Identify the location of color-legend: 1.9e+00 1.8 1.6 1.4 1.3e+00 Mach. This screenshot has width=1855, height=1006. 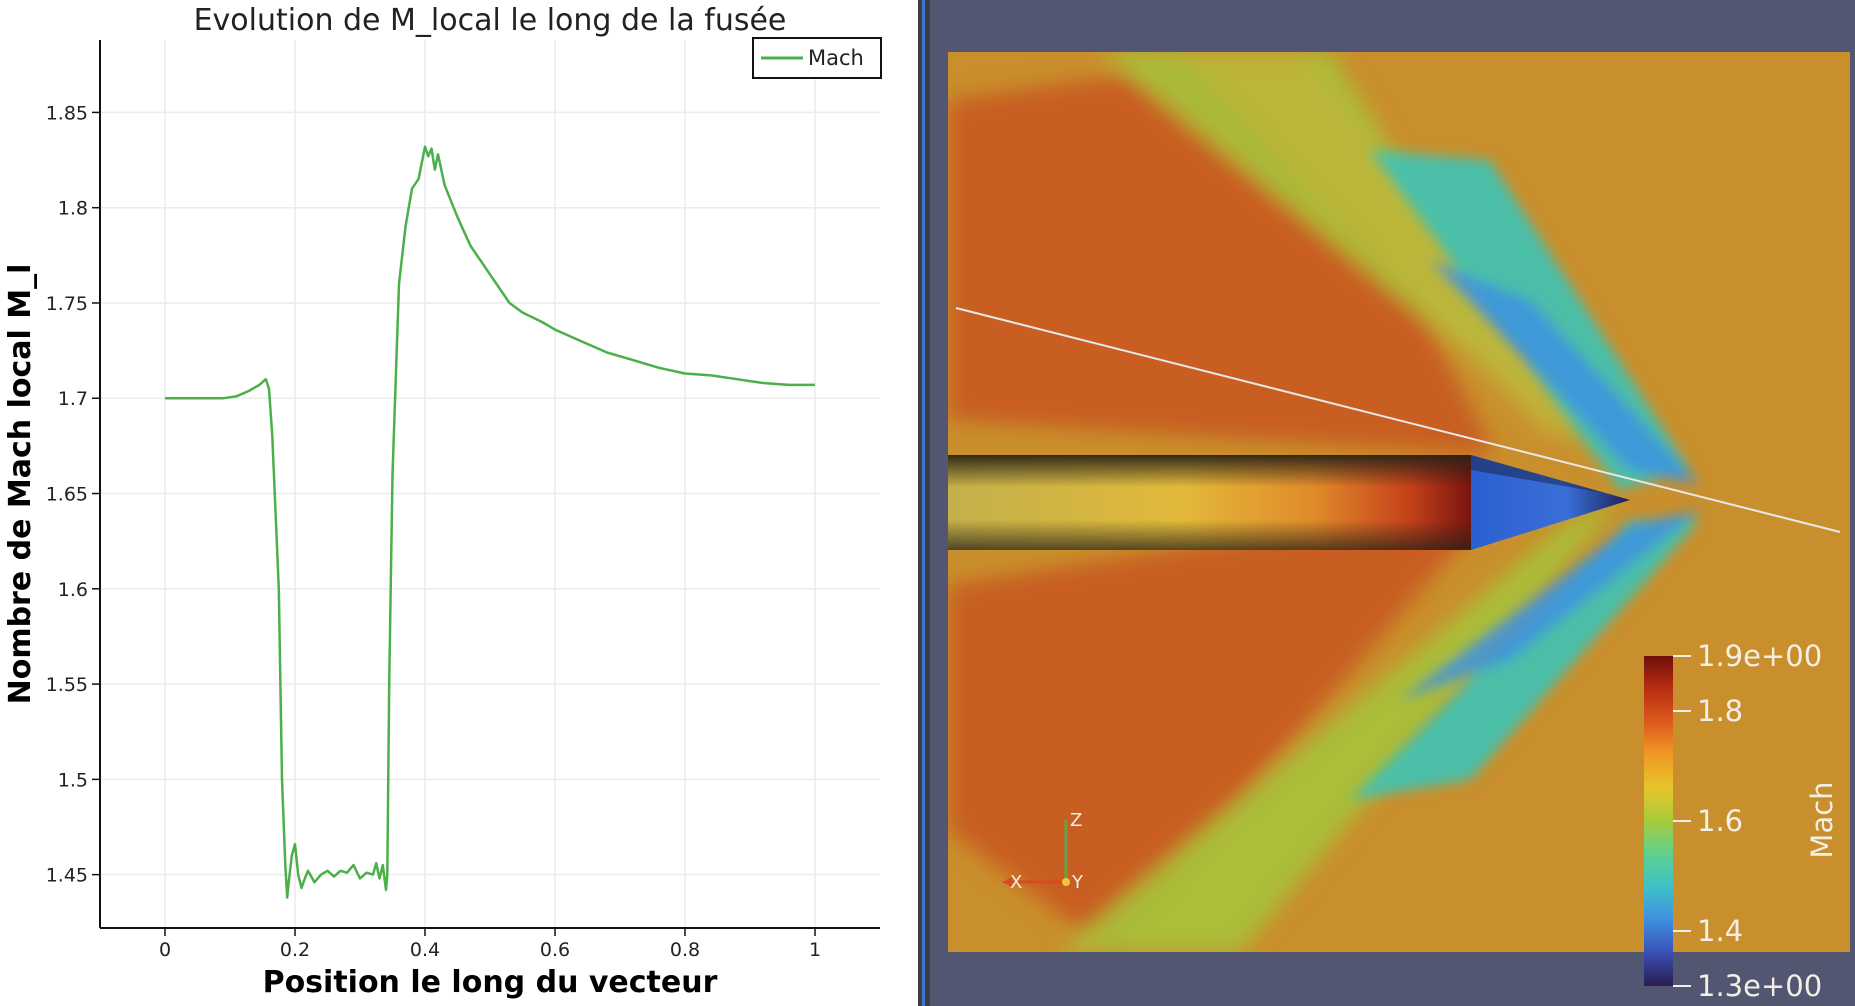
(1741, 821).